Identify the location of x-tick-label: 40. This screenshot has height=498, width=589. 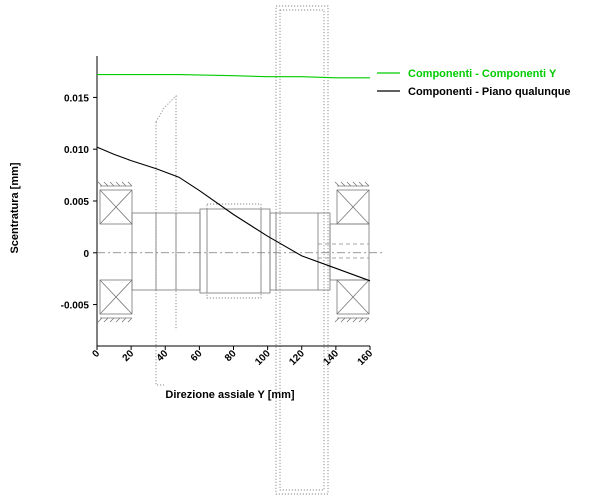
(163, 356).